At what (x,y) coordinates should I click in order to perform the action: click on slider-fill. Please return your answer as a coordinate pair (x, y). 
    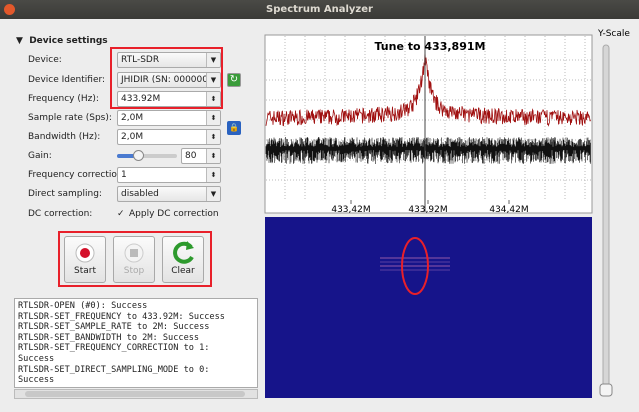
    Looking at the image, I should click on (127, 156).